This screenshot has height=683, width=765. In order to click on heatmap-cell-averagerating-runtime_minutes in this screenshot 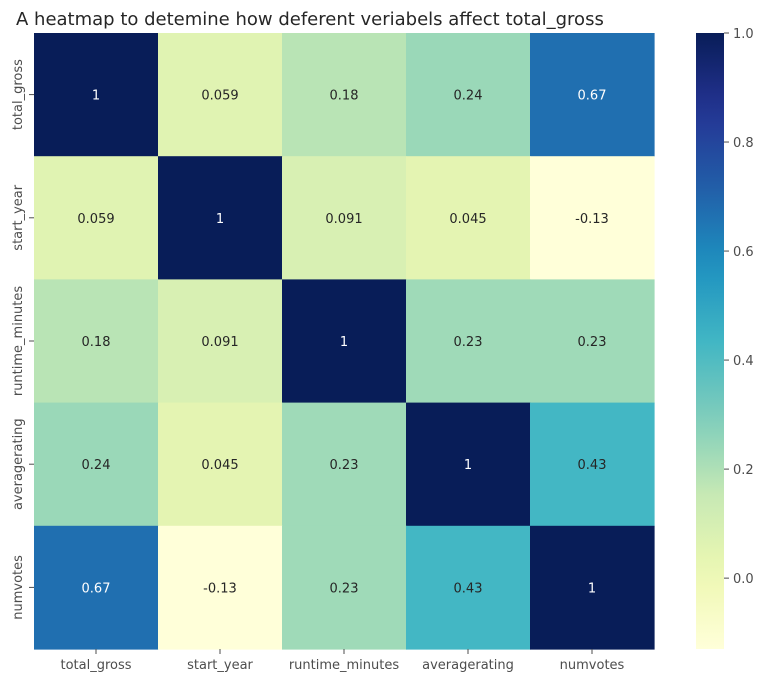, I will do `click(344, 464)`.